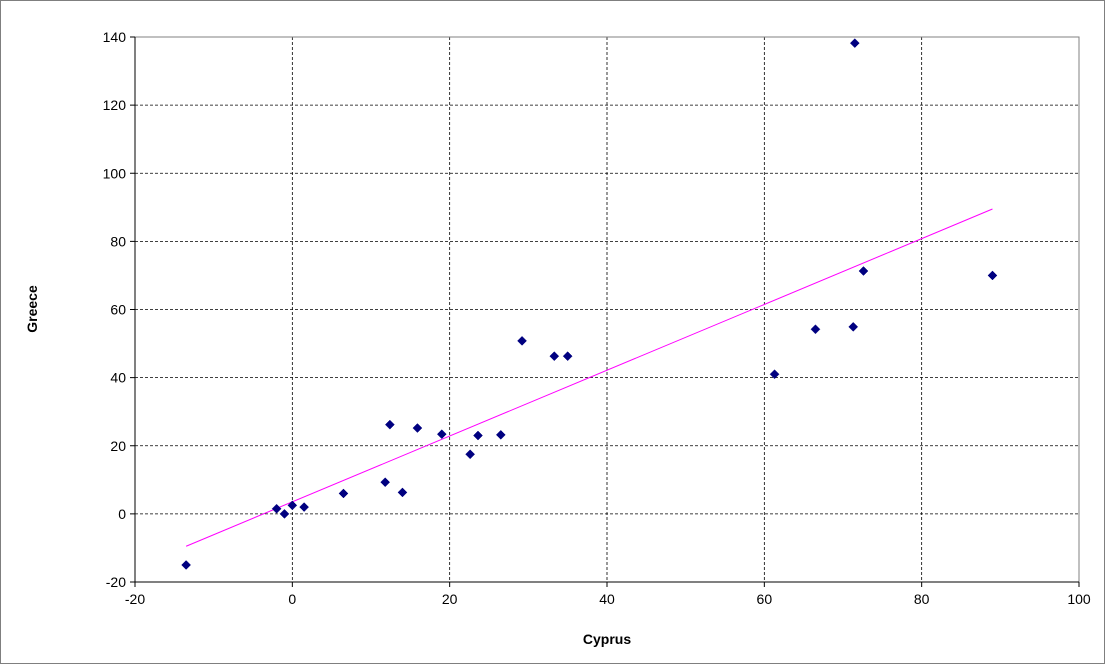  Describe the element at coordinates (122, 514) in the screenshot. I see `y-tick-label: 0` at that location.